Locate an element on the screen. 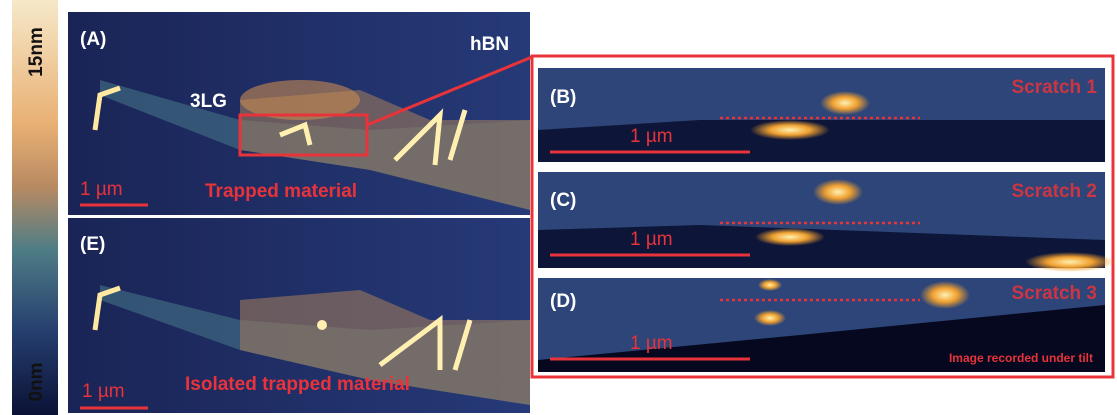  panel-label: (C) is located at coordinates (563, 200).